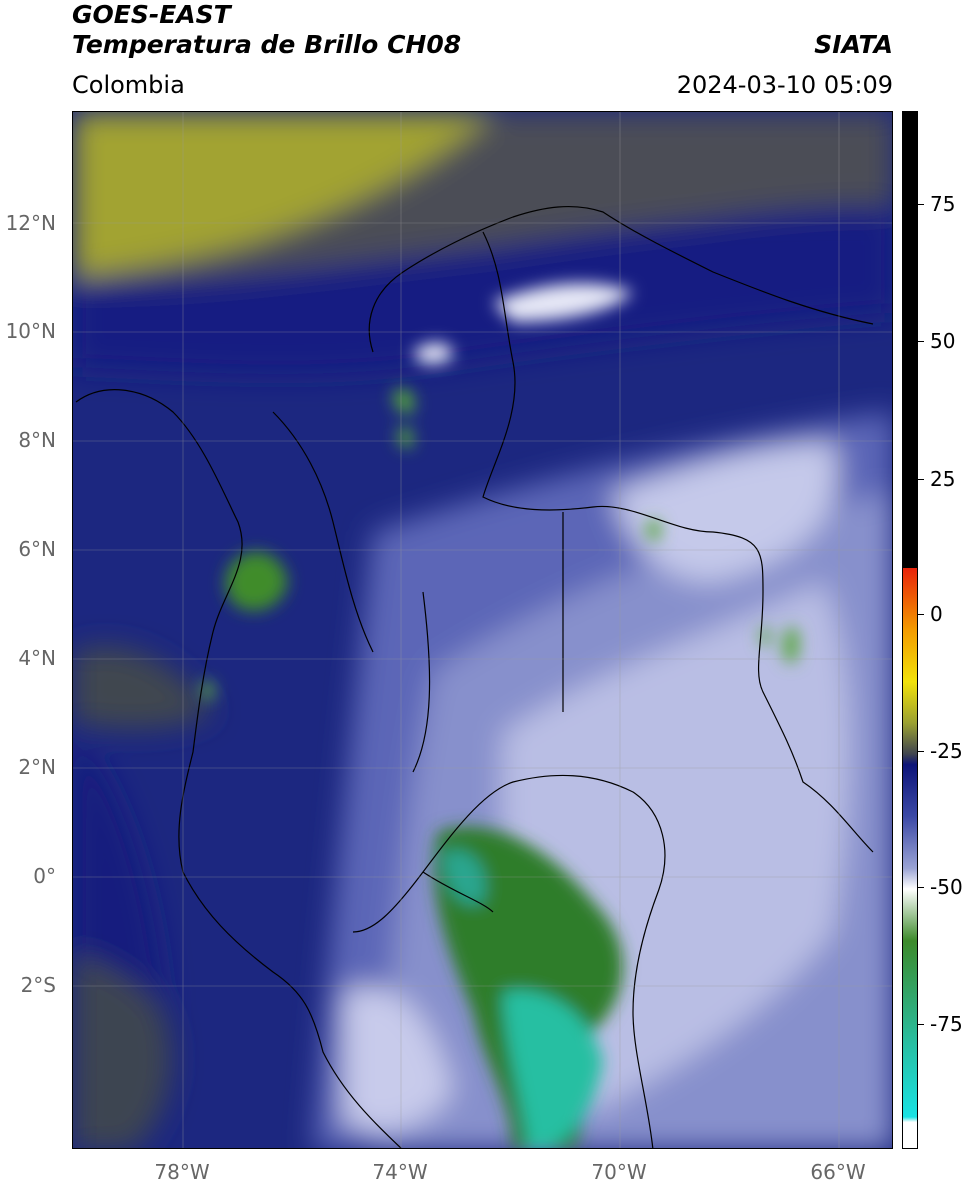 The width and height of the screenshot is (966, 1190). What do you see at coordinates (943, 341) in the screenshot?
I see `colorbar-label-50: 50` at bounding box center [943, 341].